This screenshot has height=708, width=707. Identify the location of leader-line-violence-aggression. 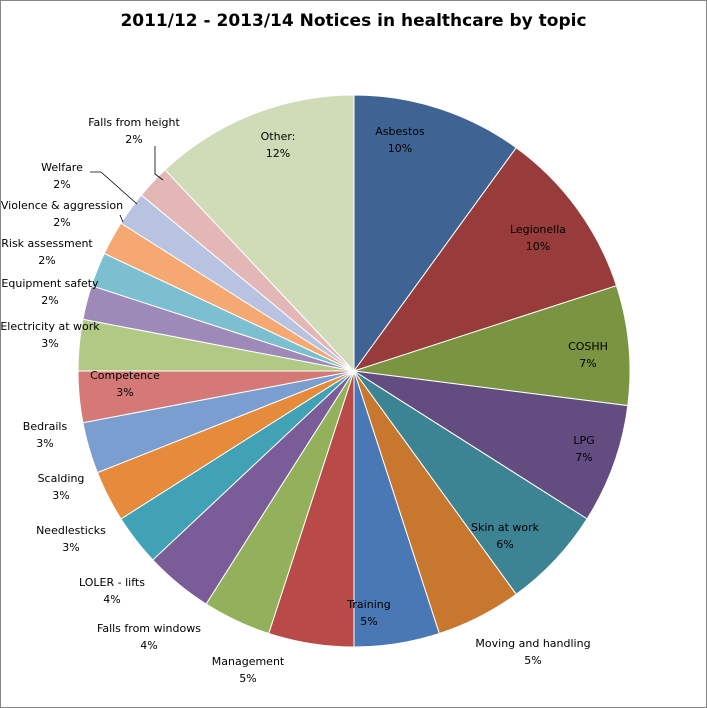
(121, 218).